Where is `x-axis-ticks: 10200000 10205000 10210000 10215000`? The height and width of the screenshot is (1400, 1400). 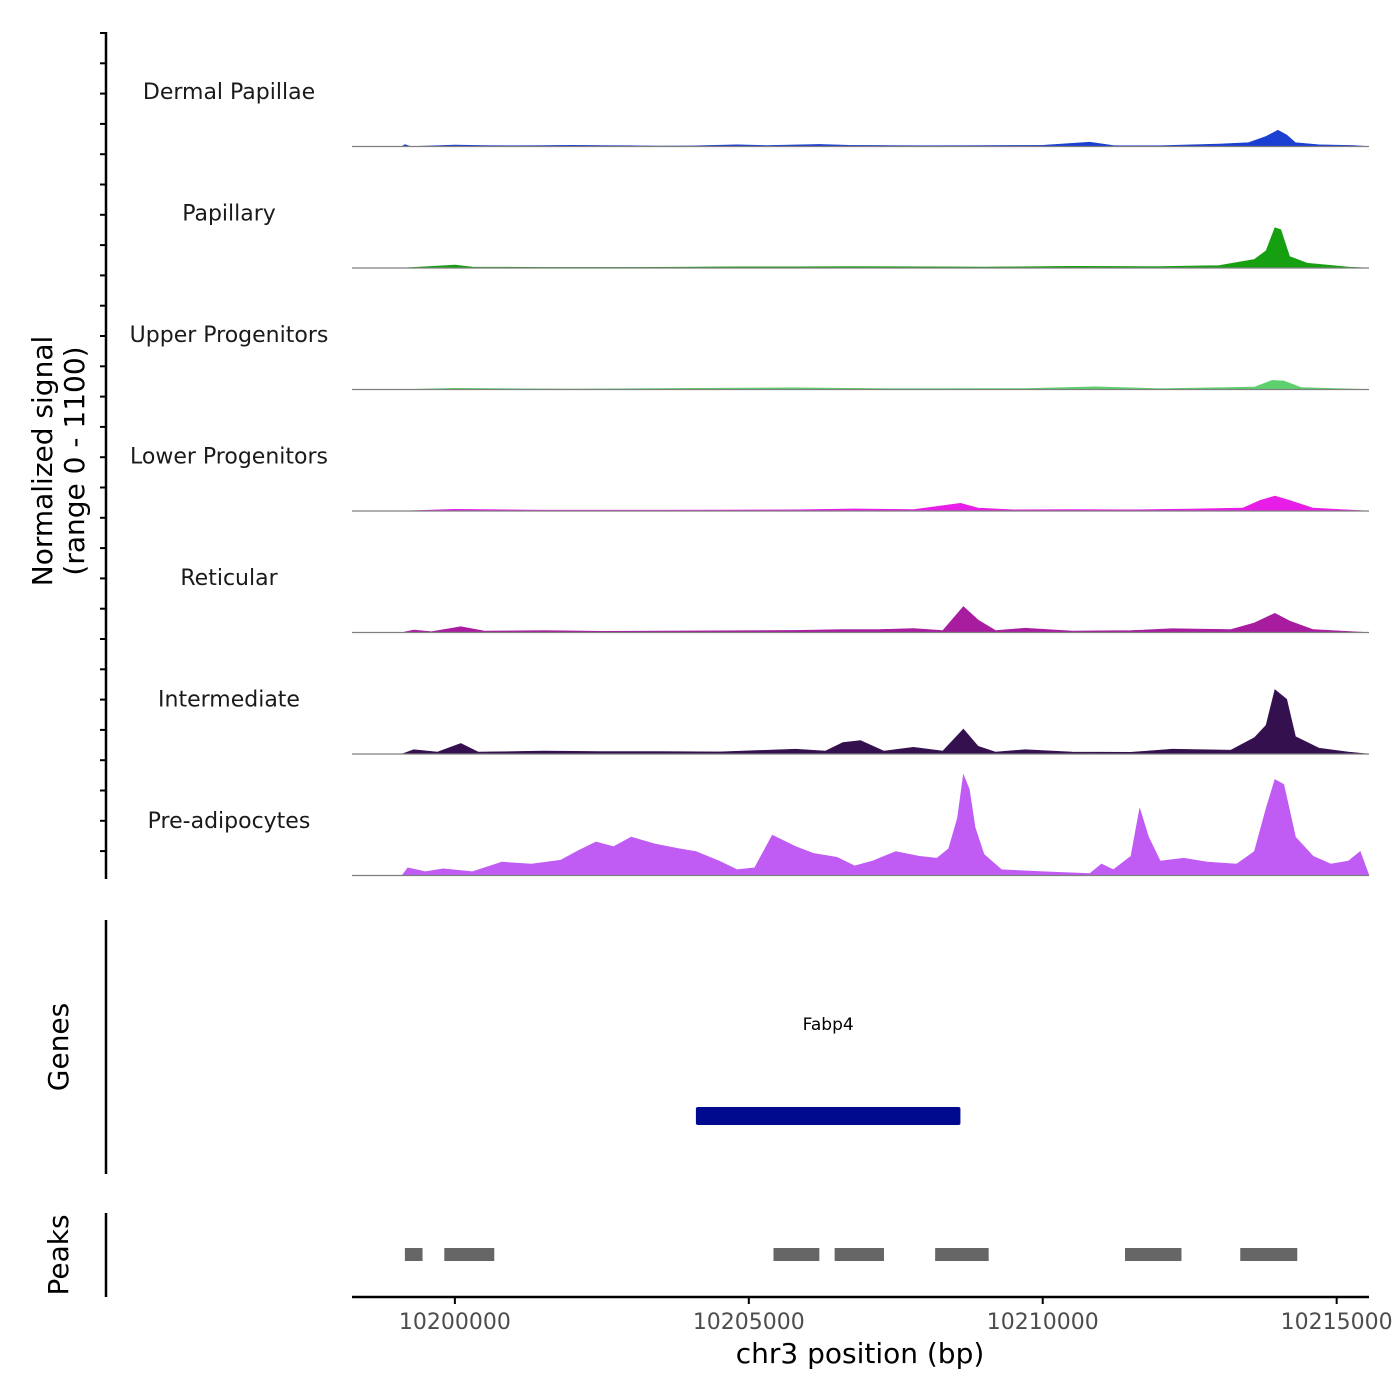
x-axis-ticks: 10200000 10205000 10210000 10215000 is located at coordinates (896, 1316).